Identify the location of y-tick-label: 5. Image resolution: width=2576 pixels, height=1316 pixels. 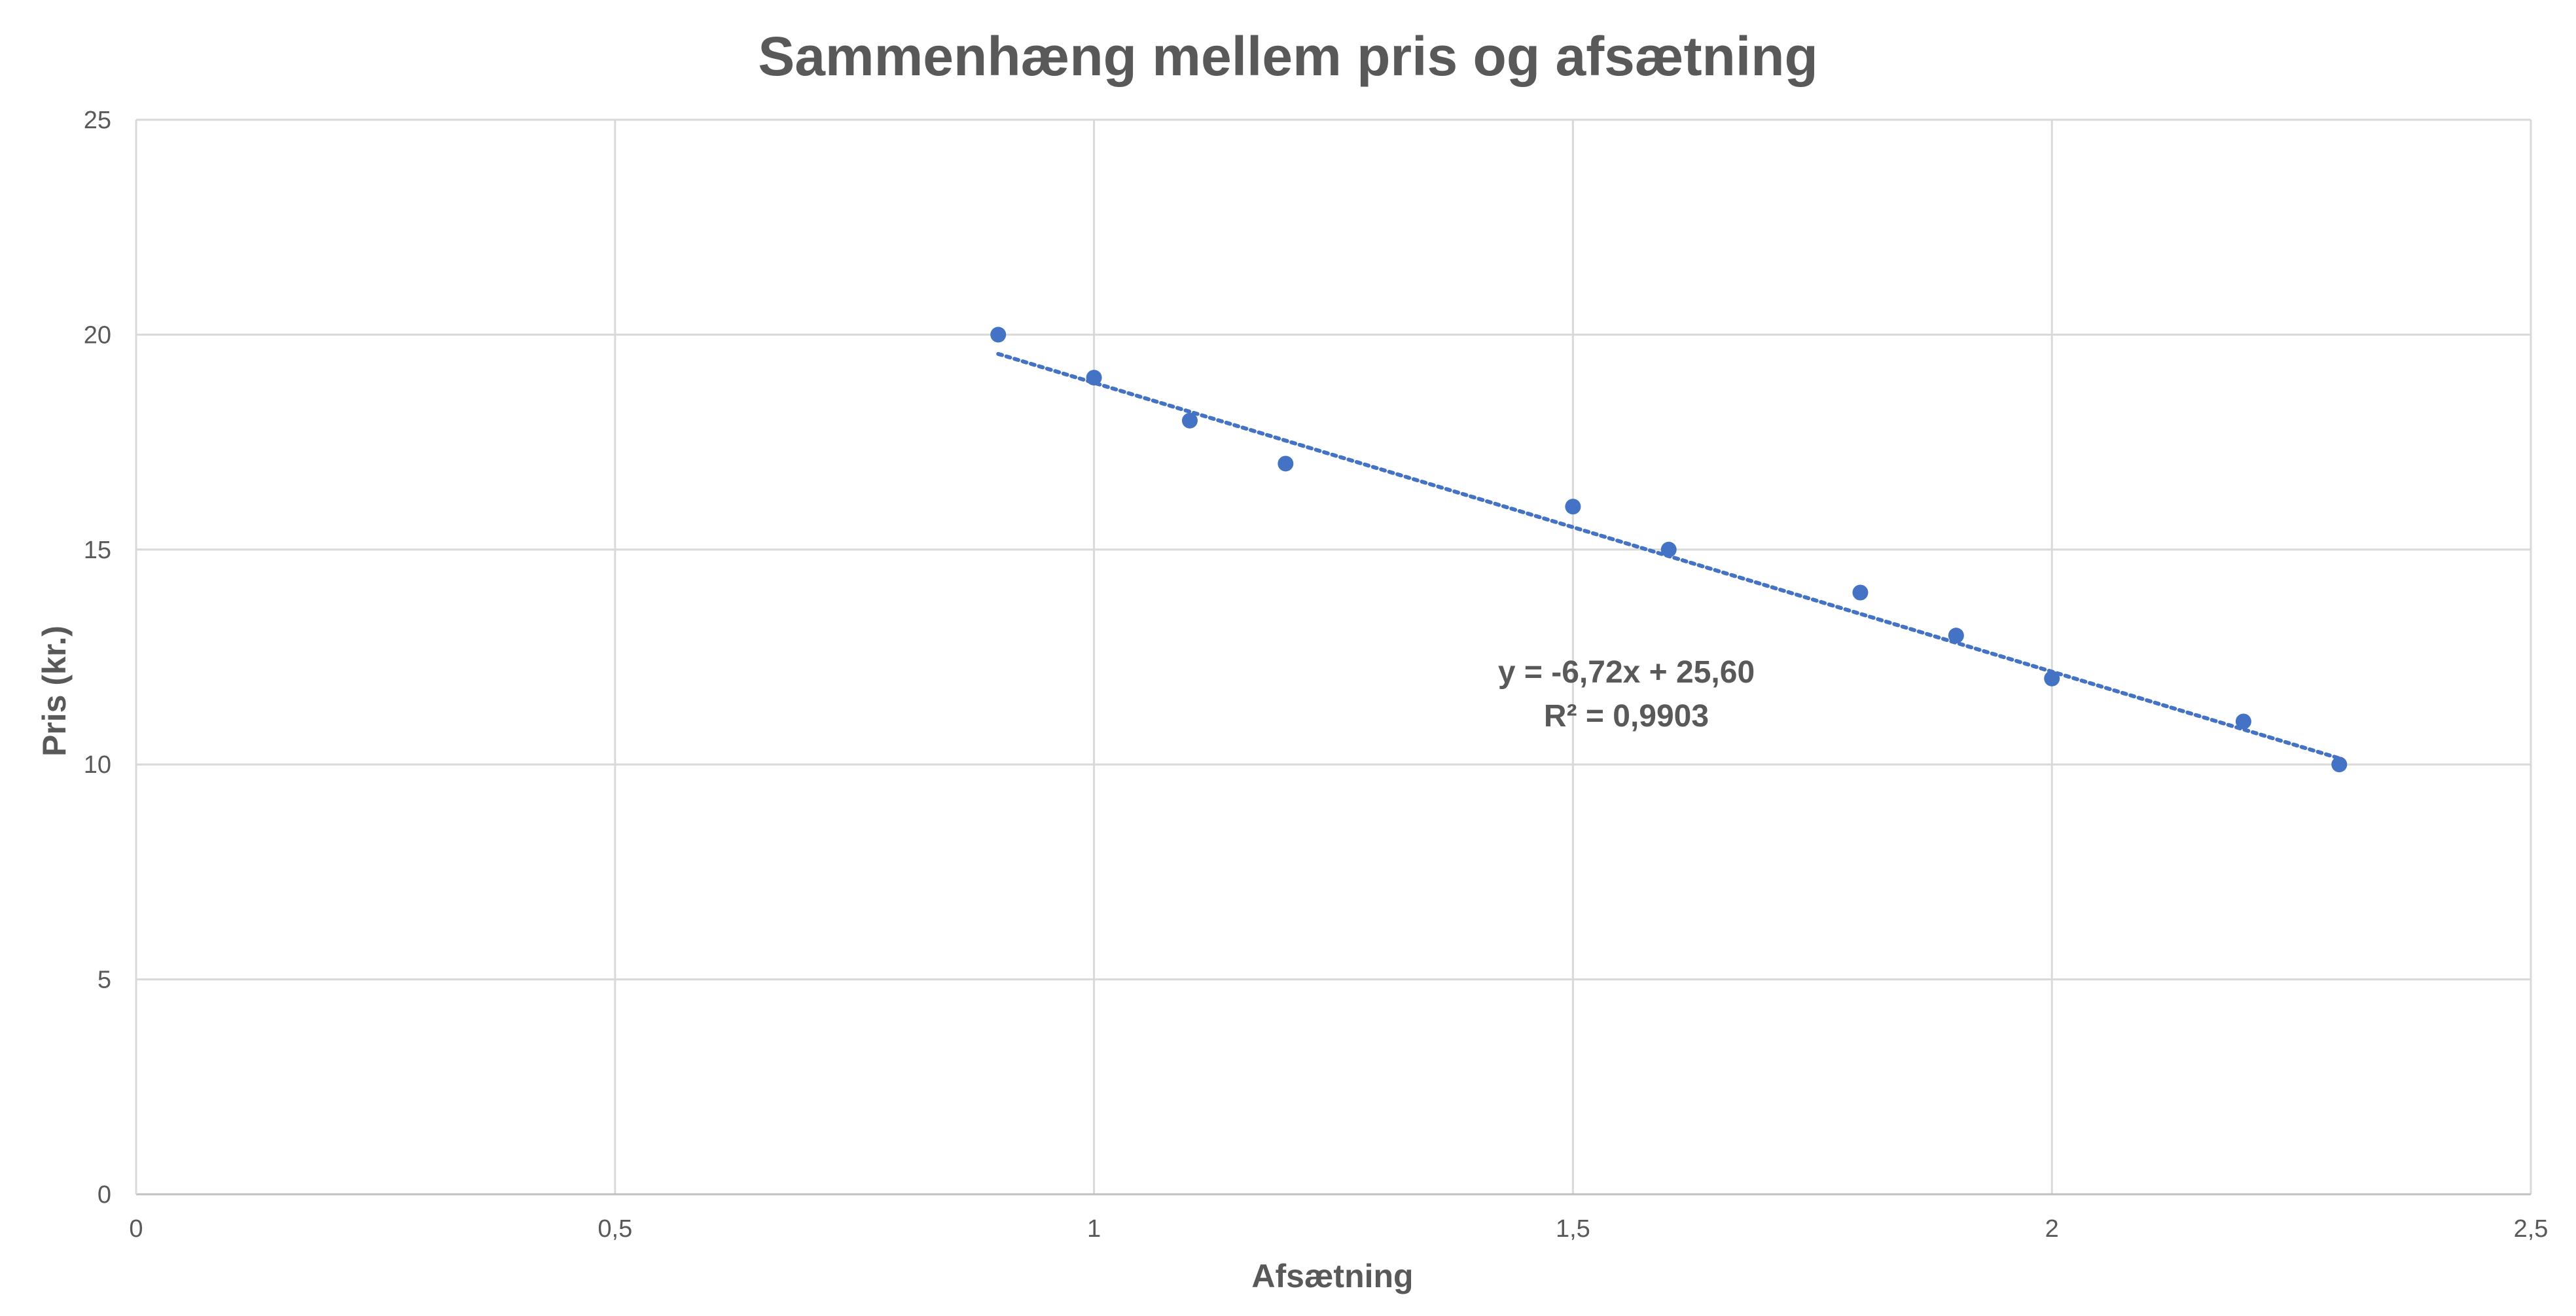
(104, 981).